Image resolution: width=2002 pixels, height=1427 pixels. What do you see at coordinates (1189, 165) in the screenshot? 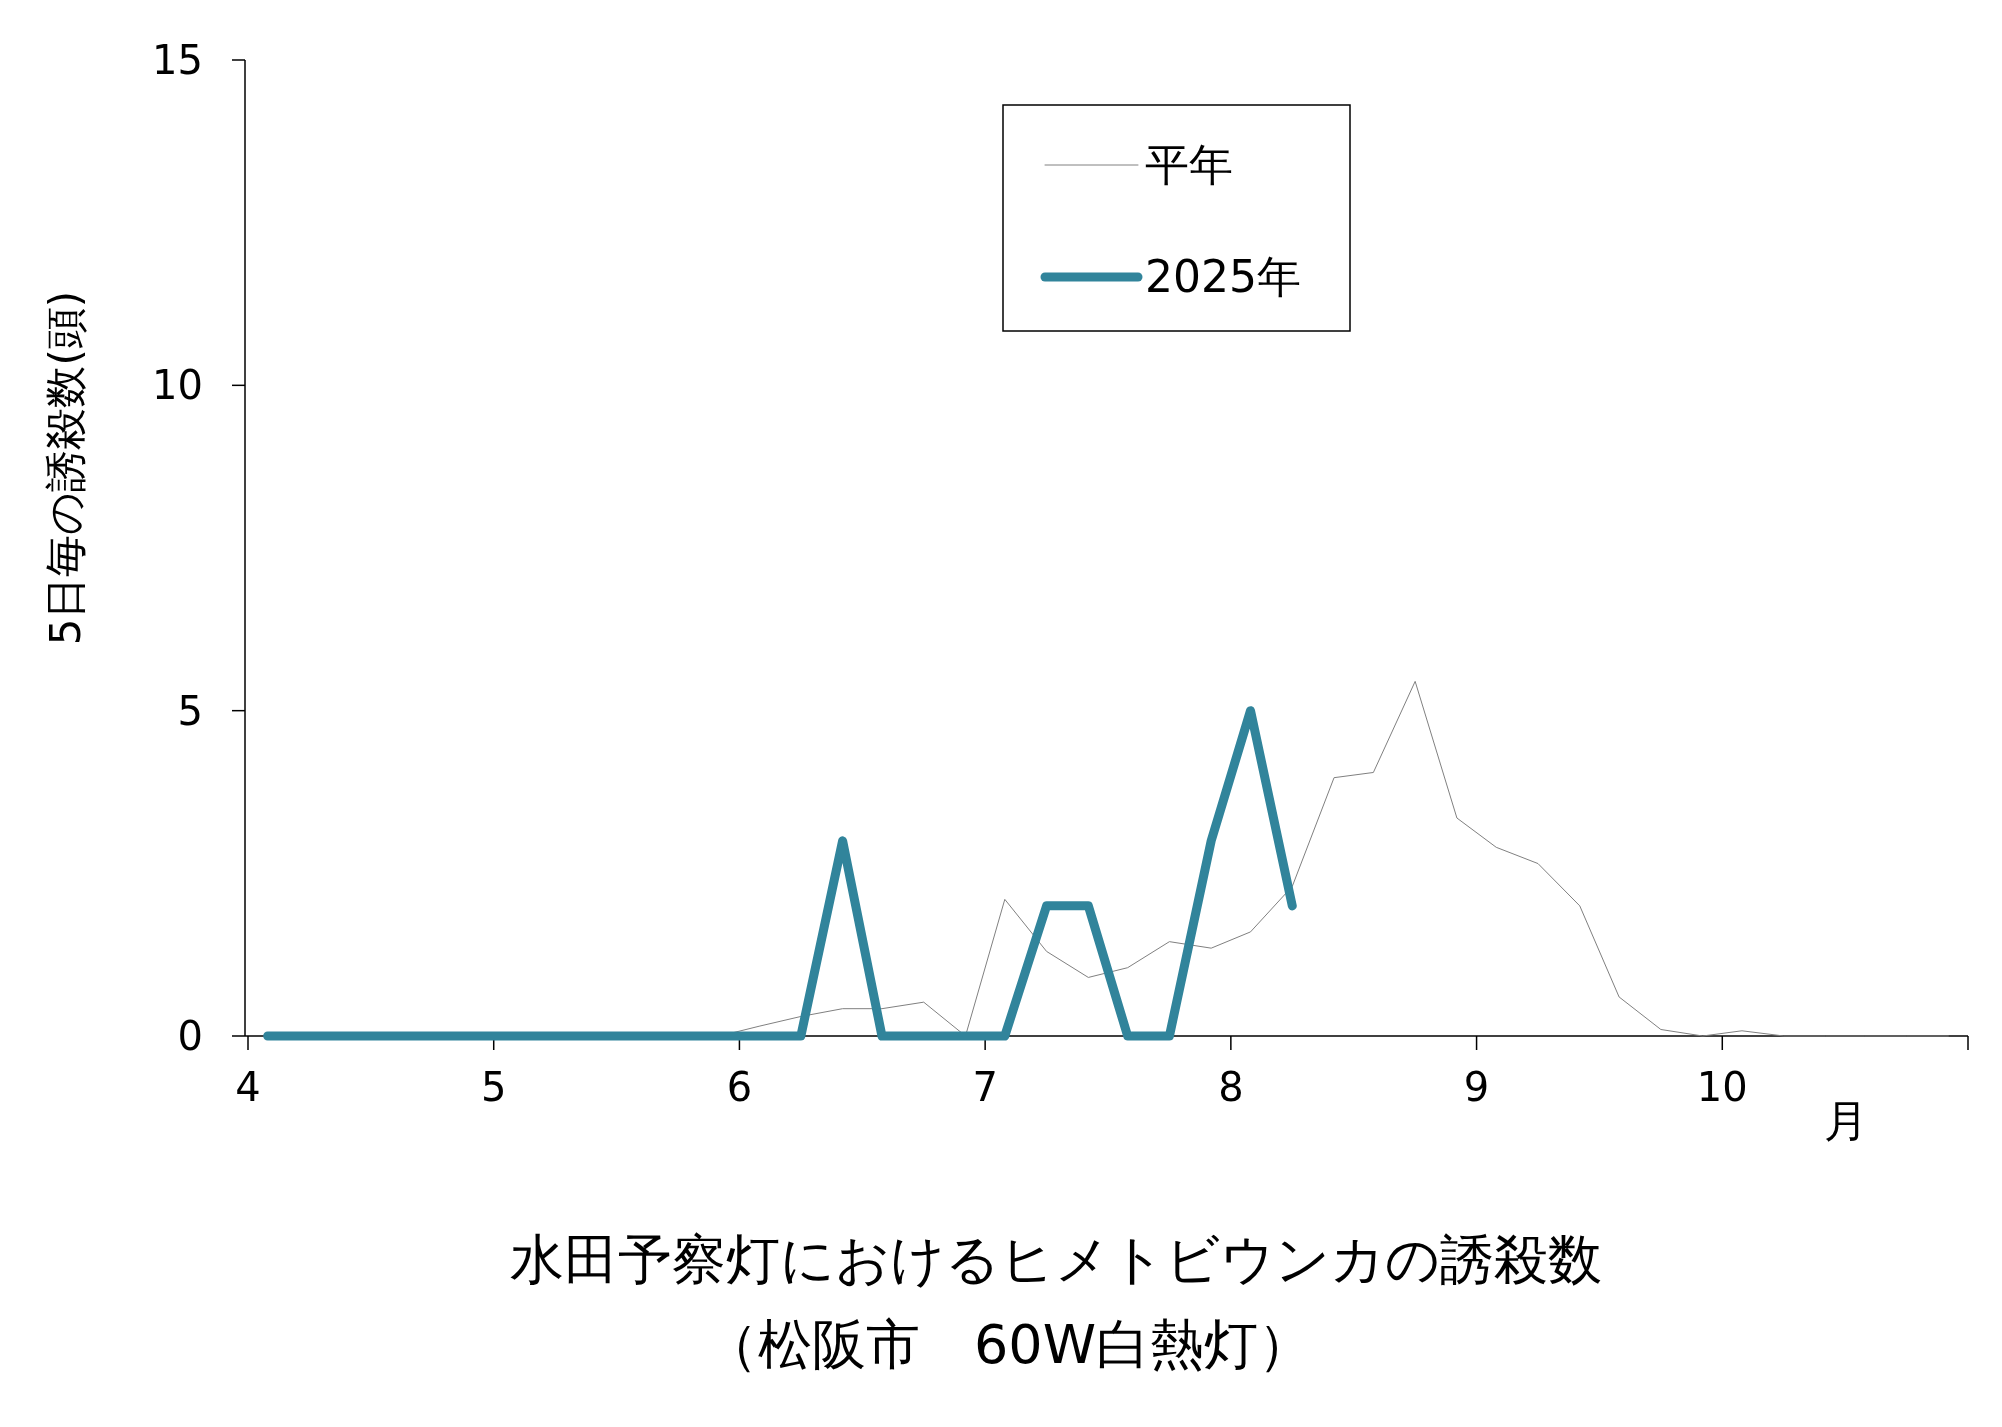
I see `legend-label: 平年` at bounding box center [1189, 165].